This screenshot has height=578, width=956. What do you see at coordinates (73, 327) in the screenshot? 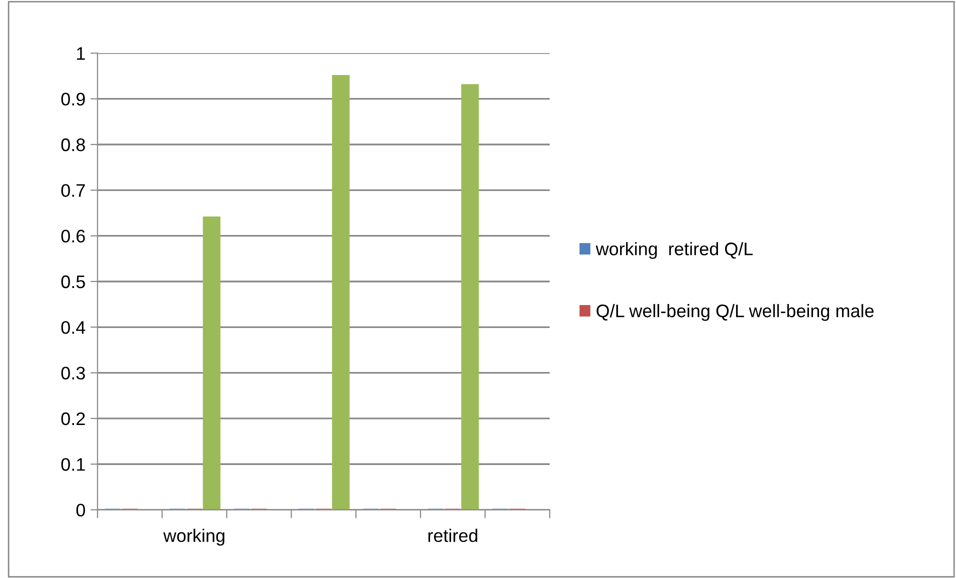
I see `y-tick-label: 0.4` at bounding box center [73, 327].